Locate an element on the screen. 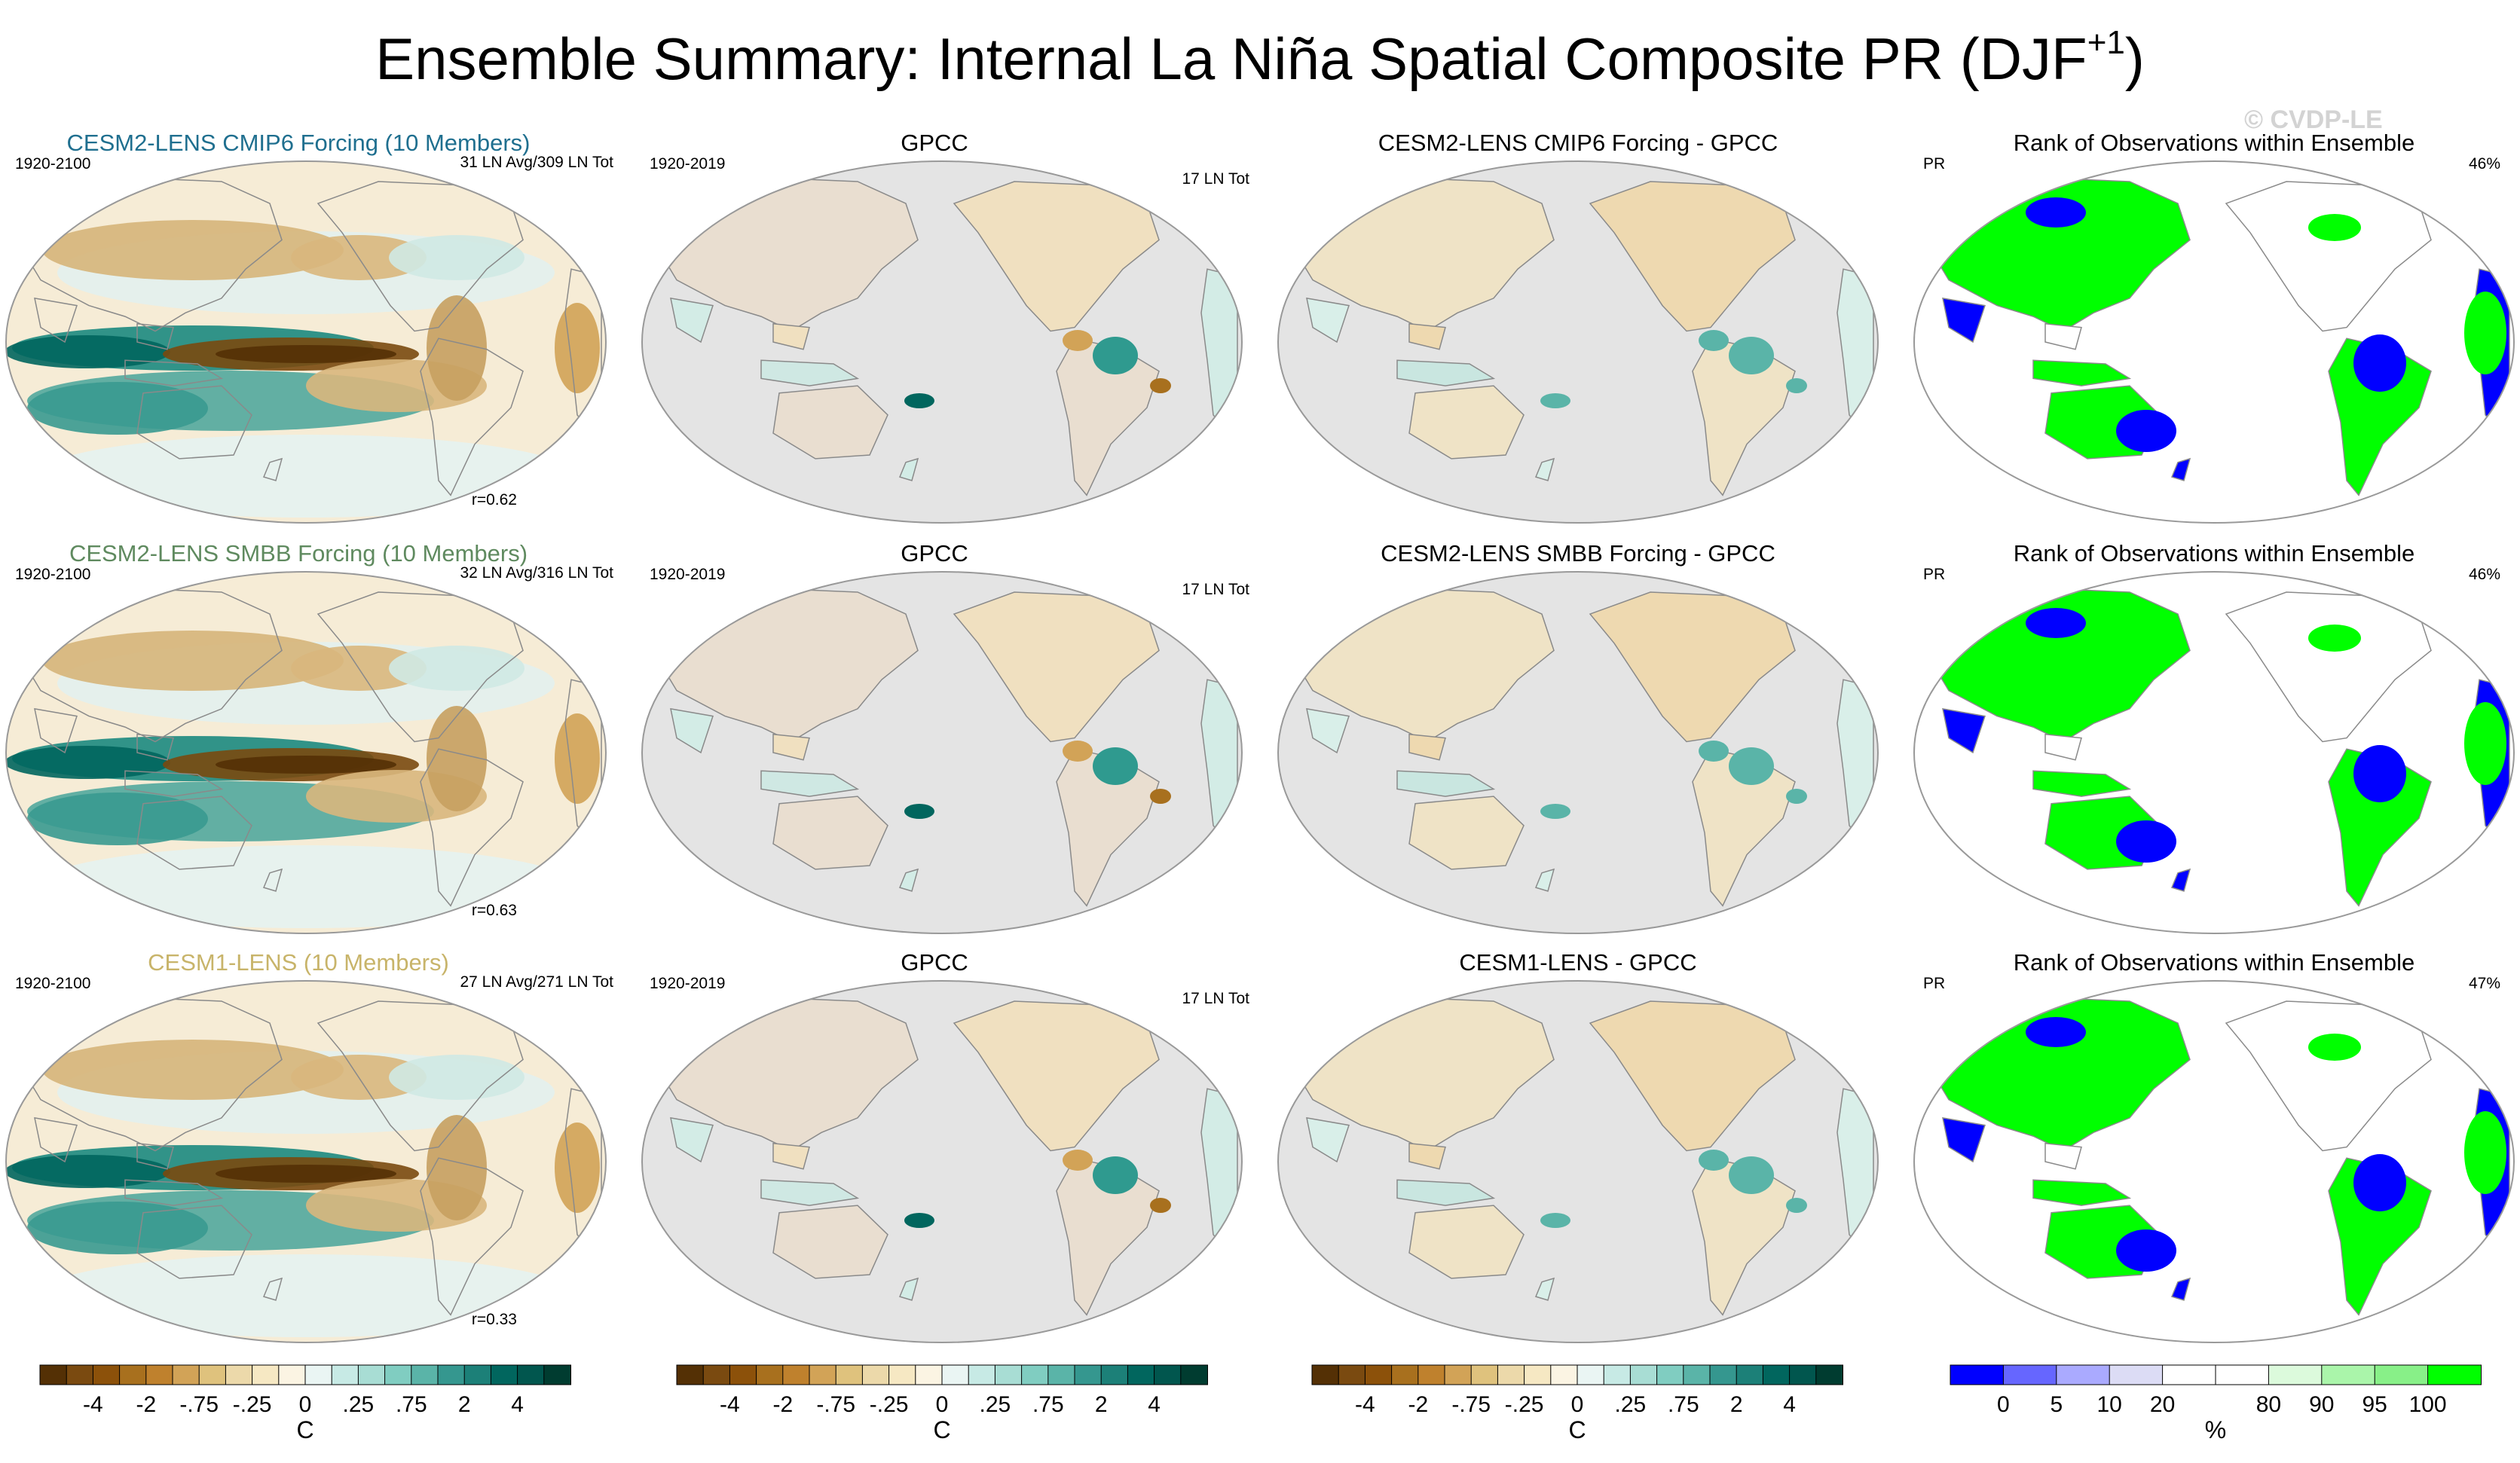 This screenshot has width=2520, height=1463. rank-percent: 47% is located at coordinates (2484, 983).